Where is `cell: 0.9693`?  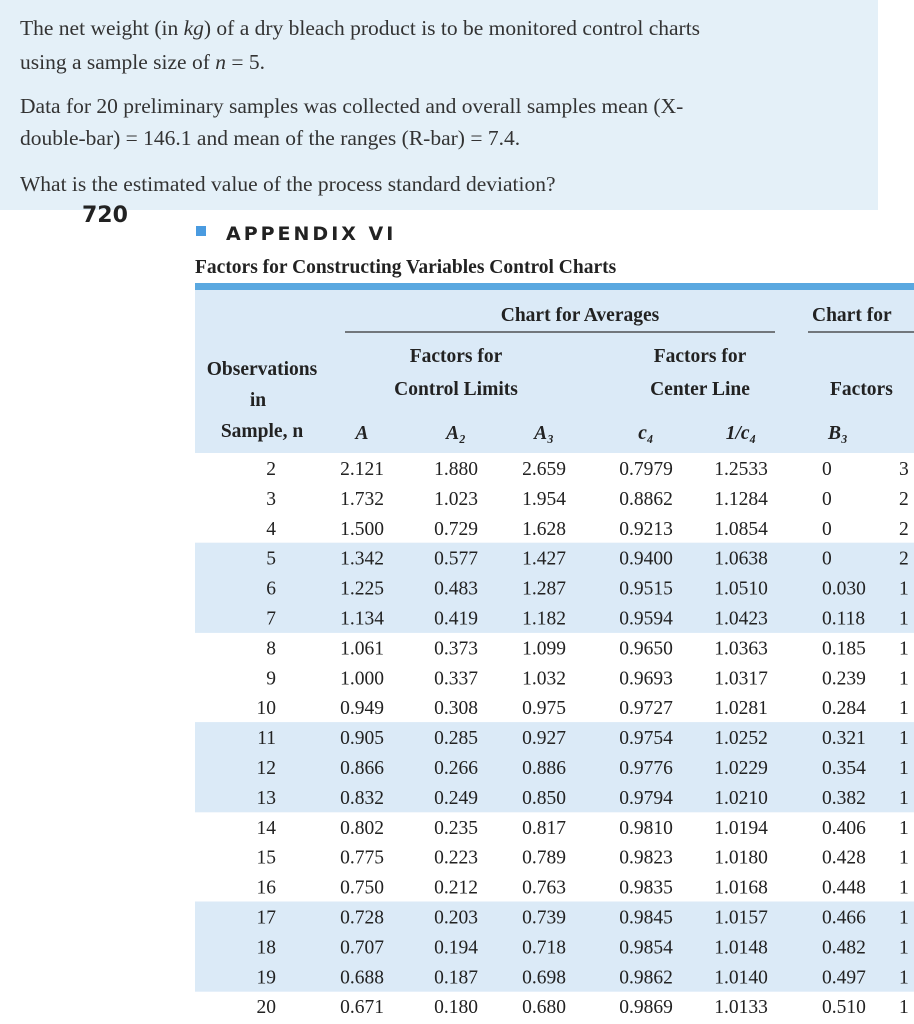 cell: 0.9693 is located at coordinates (646, 678).